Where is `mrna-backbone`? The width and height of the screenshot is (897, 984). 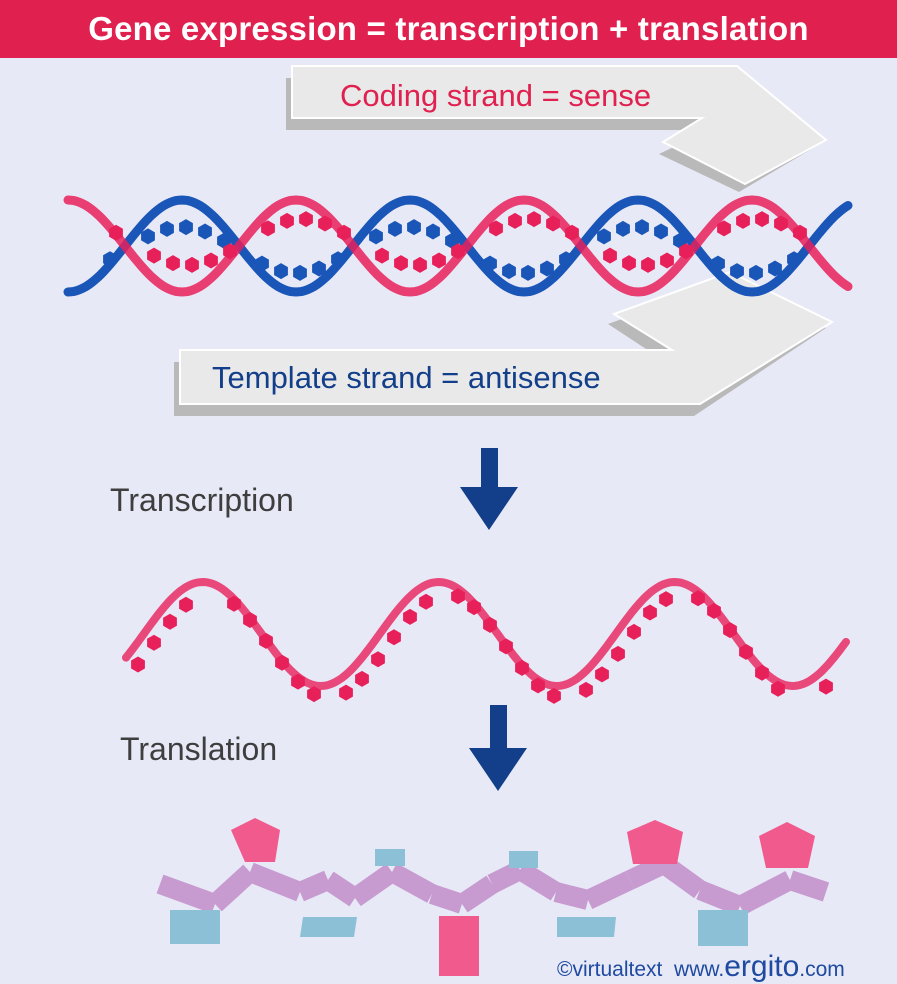
mrna-backbone is located at coordinates (486, 634).